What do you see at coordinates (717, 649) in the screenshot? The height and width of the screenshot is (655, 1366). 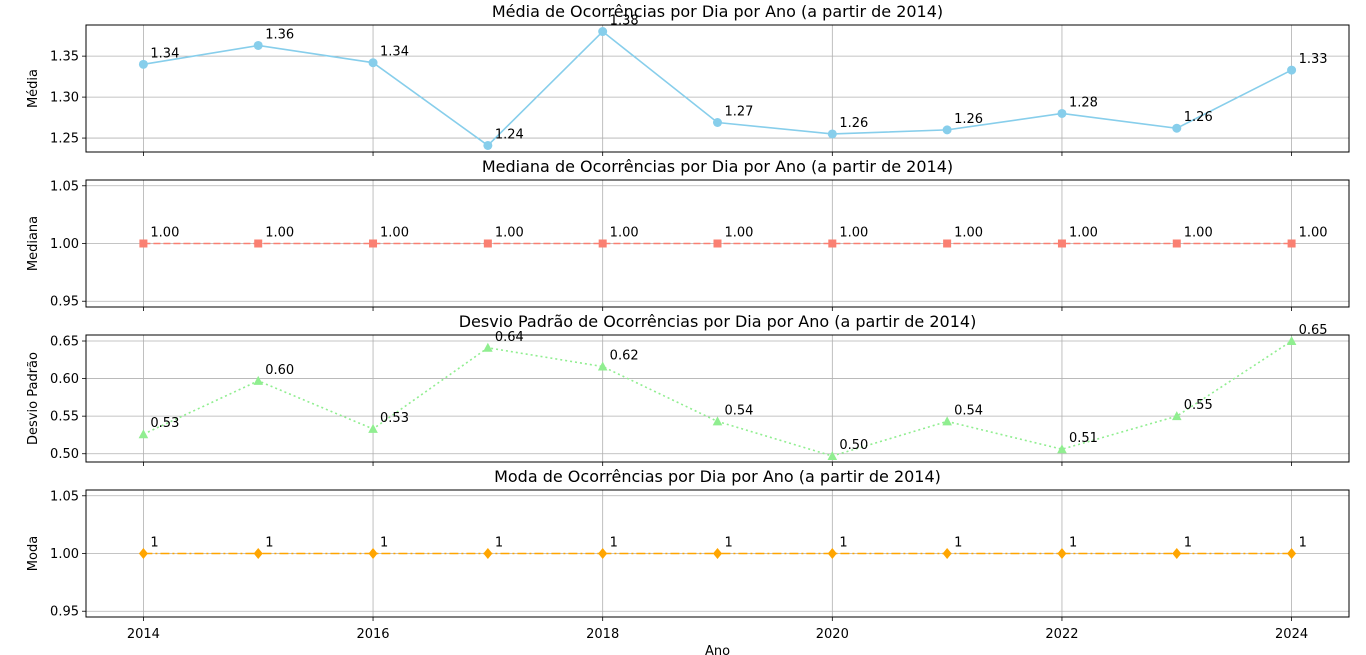 I see `x-axis-label: Ano` at bounding box center [717, 649].